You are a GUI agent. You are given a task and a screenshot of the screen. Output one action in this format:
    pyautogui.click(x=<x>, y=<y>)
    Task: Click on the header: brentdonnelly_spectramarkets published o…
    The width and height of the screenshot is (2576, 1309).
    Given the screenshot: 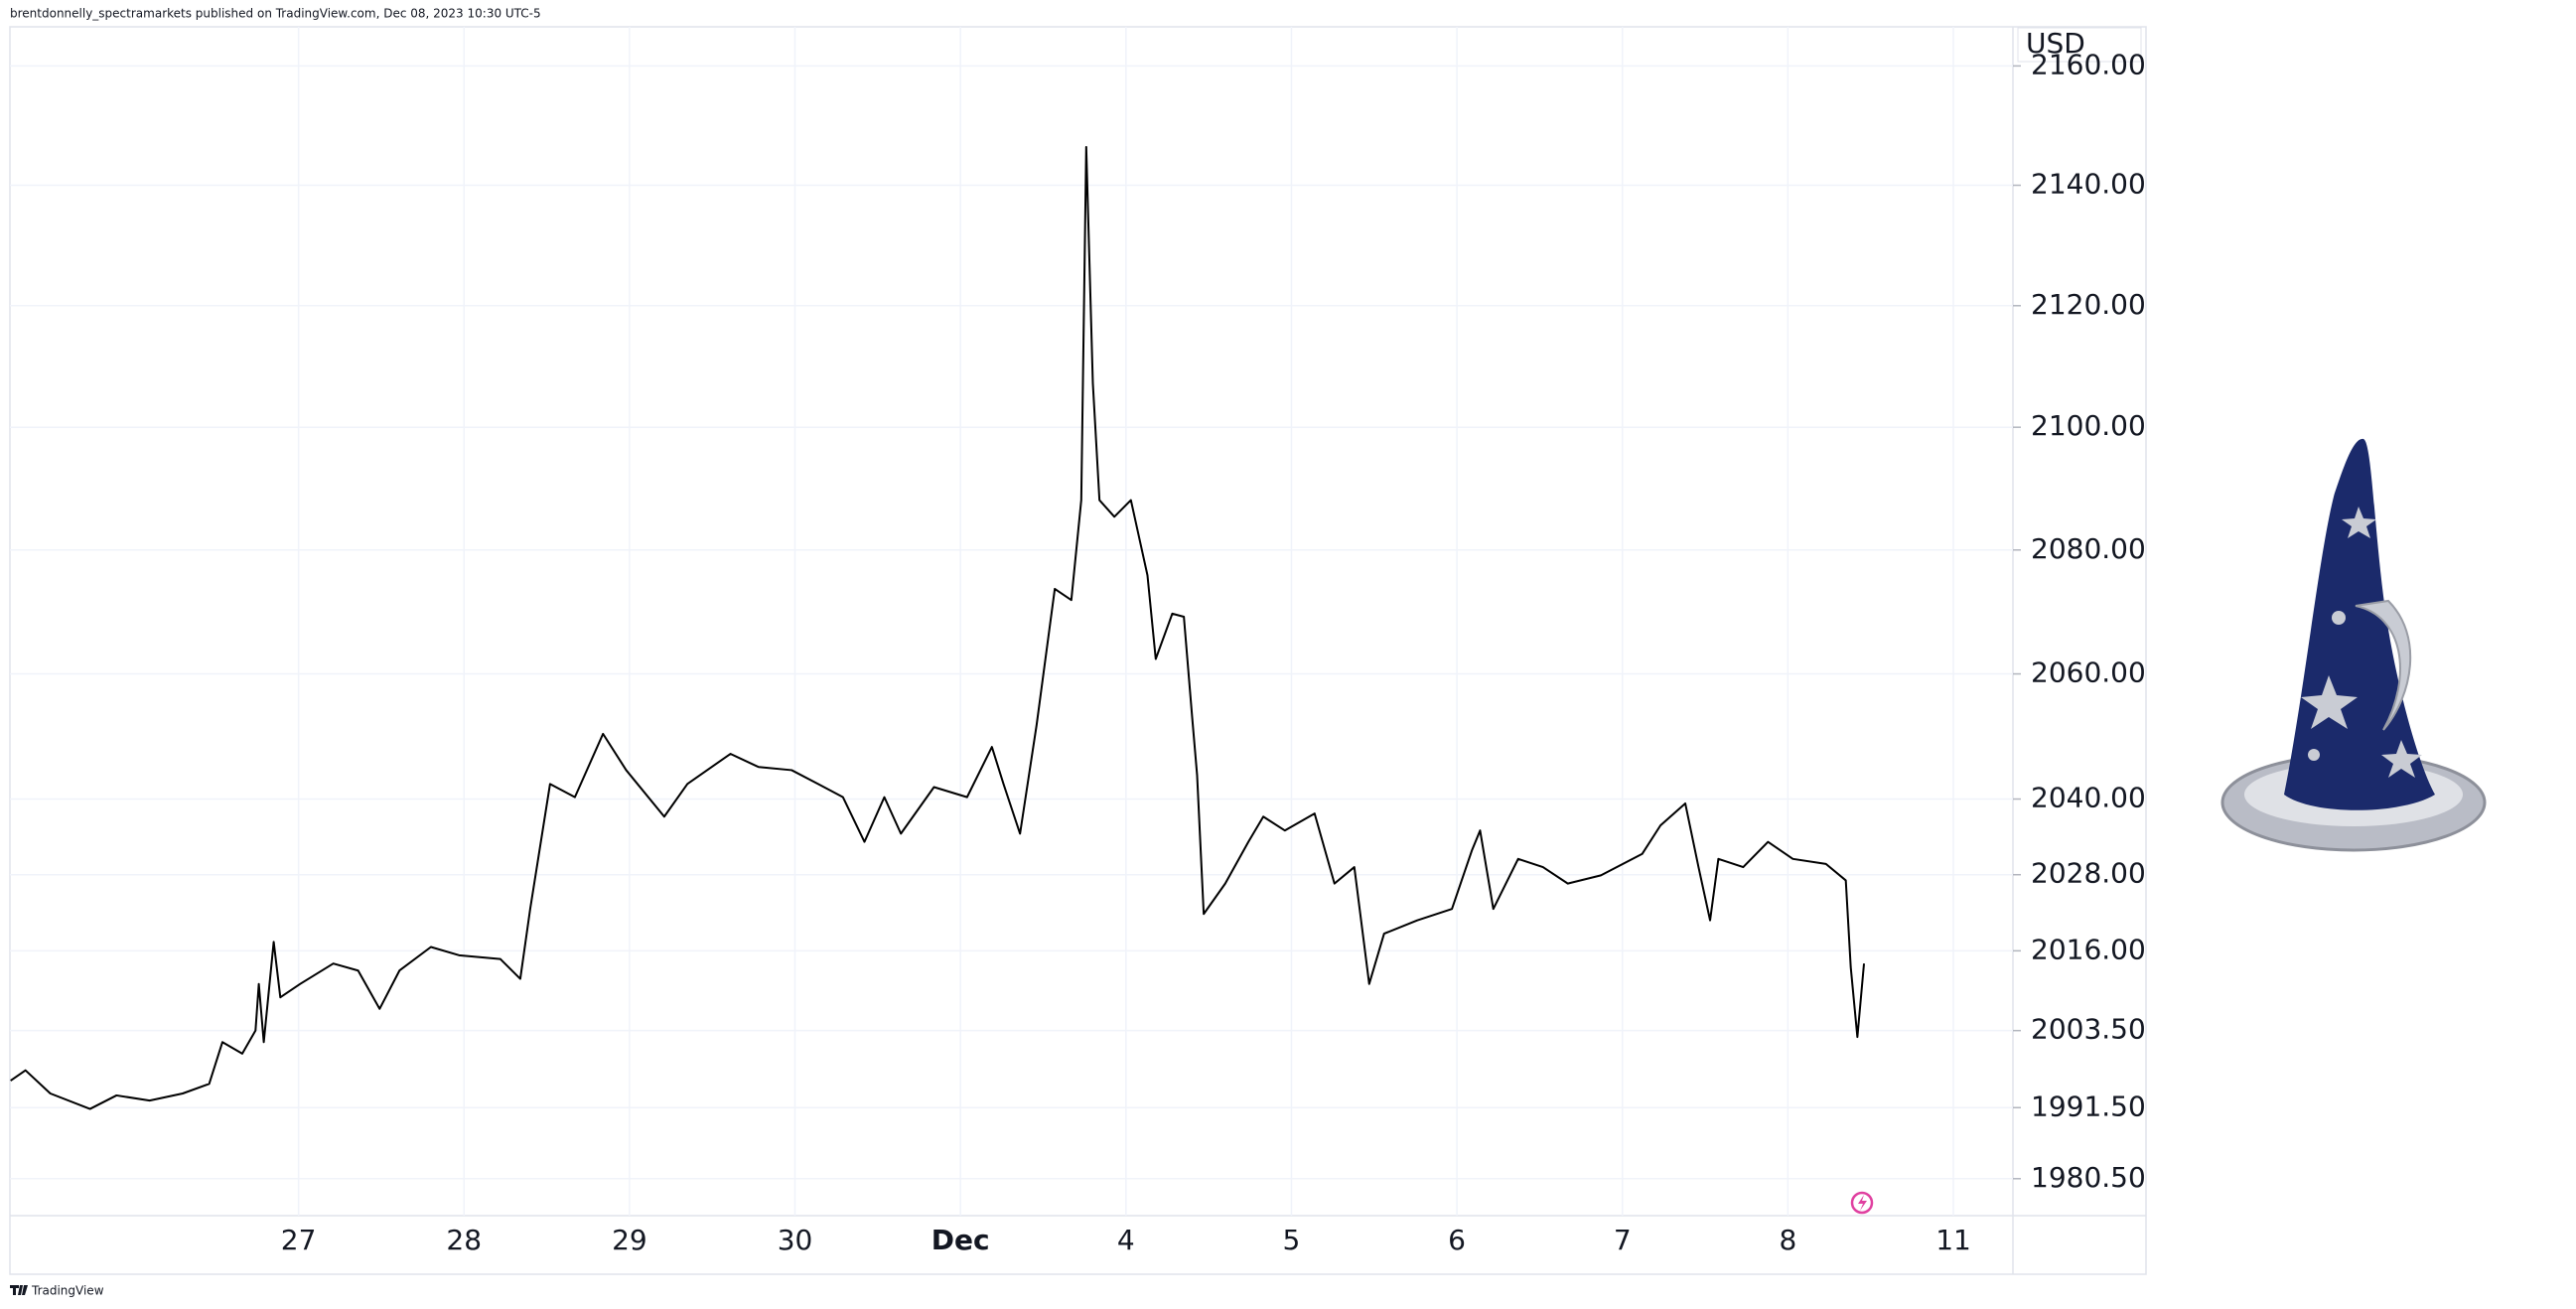 What is the action you would take?
    pyautogui.click(x=275, y=14)
    